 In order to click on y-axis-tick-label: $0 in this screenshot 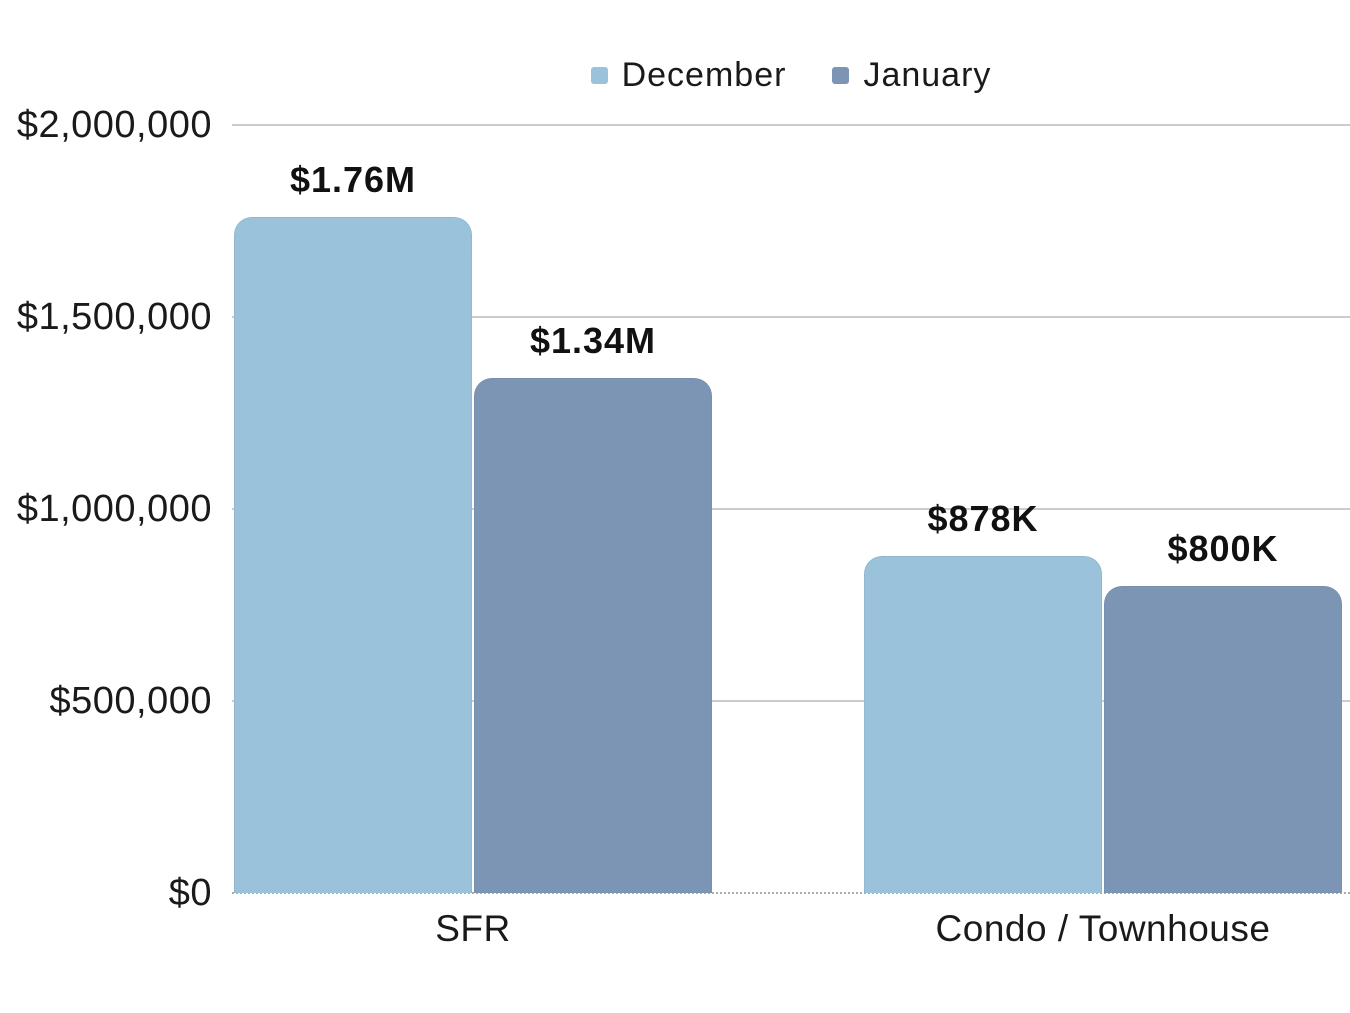, I will do `click(190, 893)`.